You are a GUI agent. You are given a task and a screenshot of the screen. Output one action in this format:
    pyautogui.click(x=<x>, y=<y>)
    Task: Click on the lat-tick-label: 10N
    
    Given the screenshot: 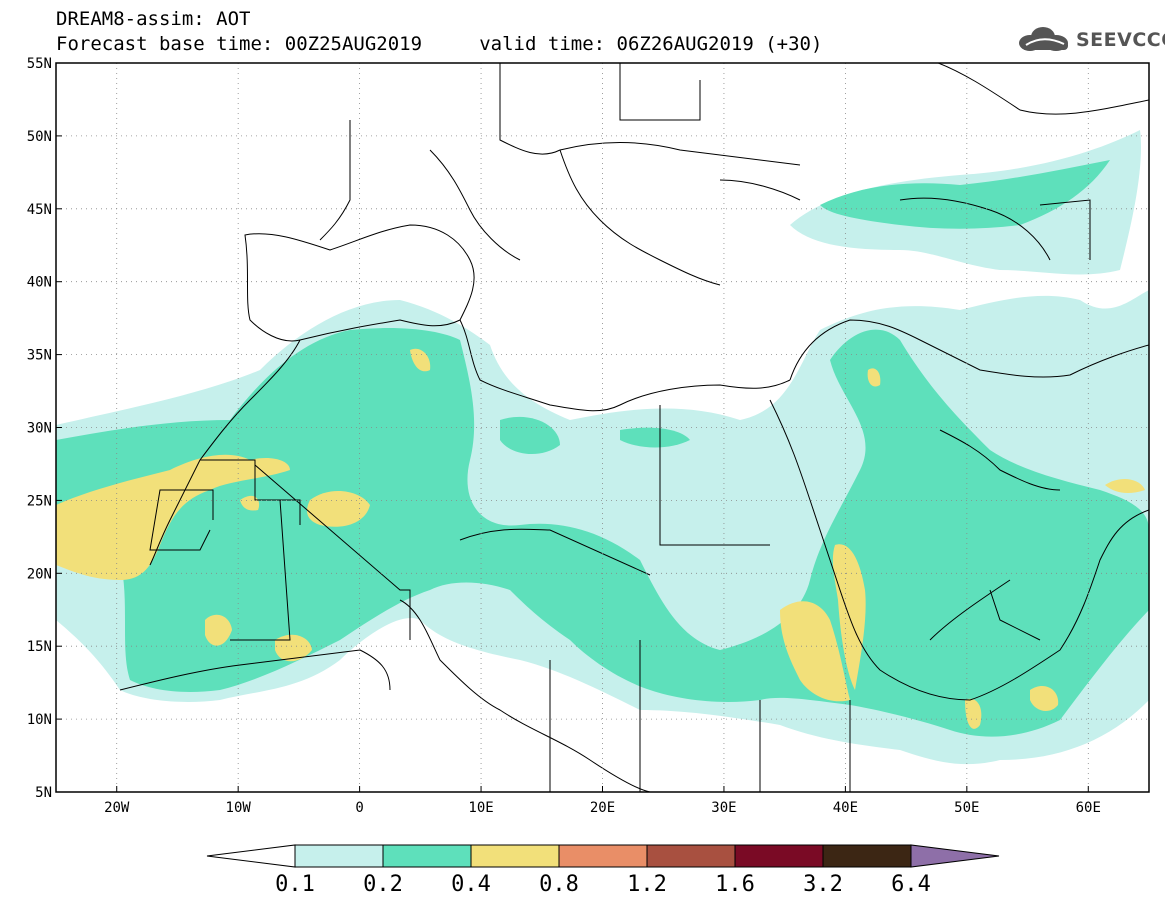 What is the action you would take?
    pyautogui.click(x=39, y=720)
    